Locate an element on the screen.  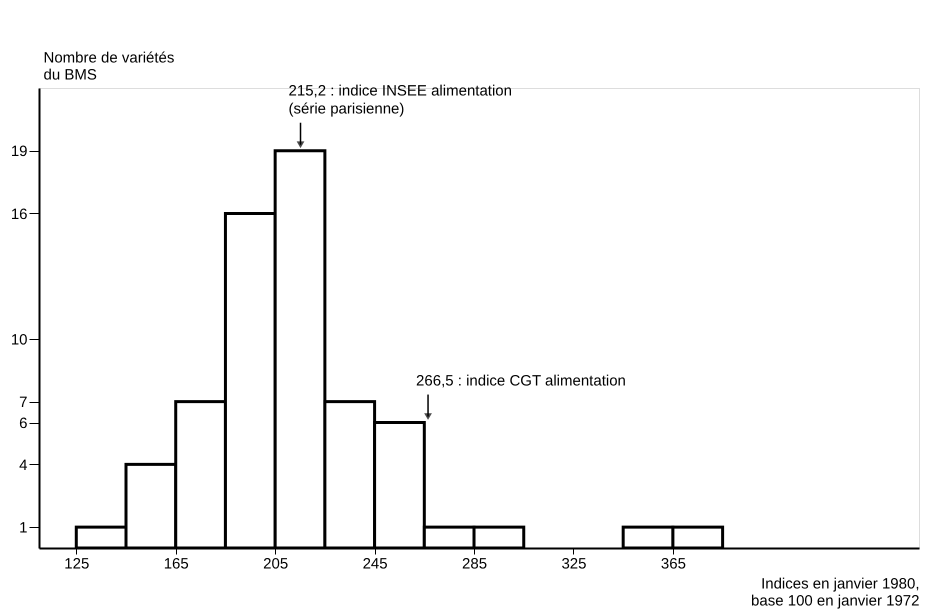
y-tick-label: 19 is located at coordinates (19, 151).